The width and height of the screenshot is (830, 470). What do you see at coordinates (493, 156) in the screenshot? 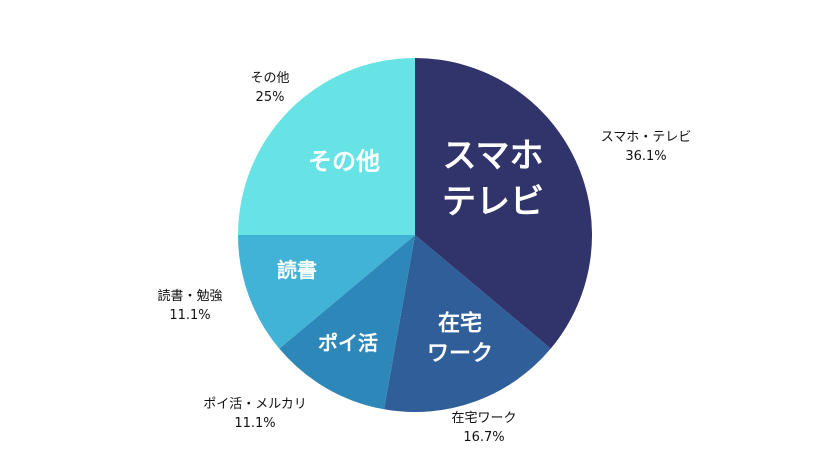
I see `slice-inner-label-line: スマホ` at bounding box center [493, 156].